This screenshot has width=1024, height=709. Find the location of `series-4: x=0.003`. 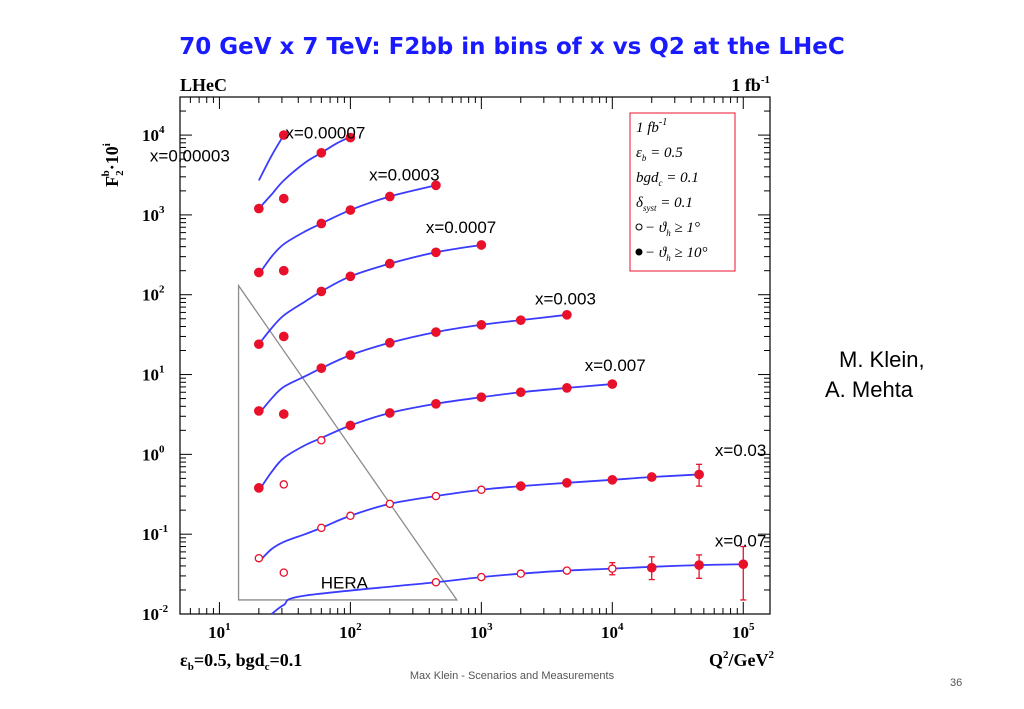

series-4: x=0.003 is located at coordinates (424, 354).